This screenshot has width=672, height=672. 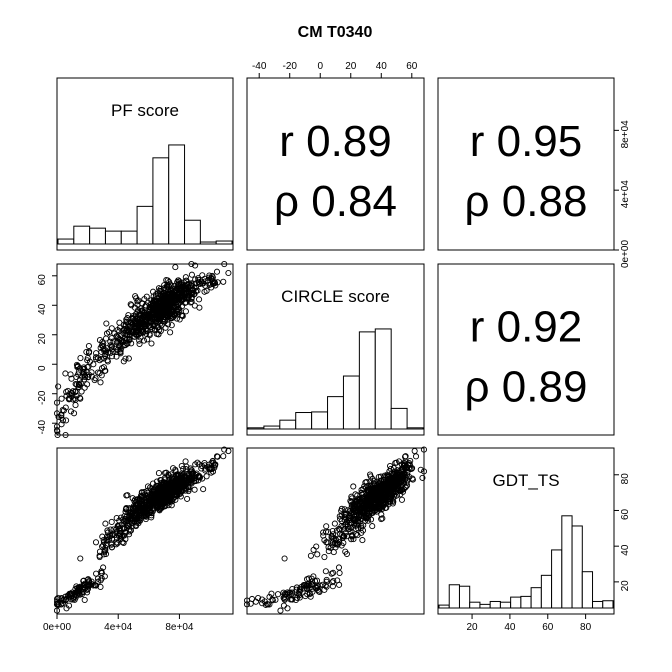 What do you see at coordinates (529, 623) in the screenshot?
I see `x-axis: 20 40 60 80` at bounding box center [529, 623].